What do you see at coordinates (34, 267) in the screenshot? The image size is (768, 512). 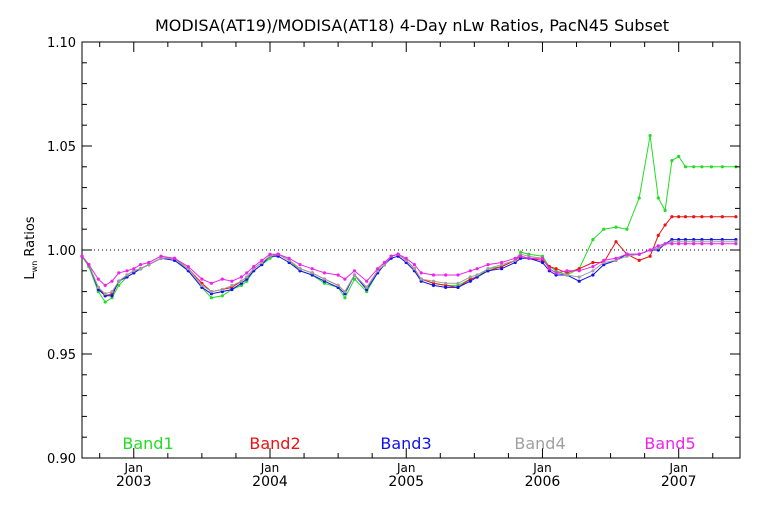 I see `y-axis-label-sub: wn` at bounding box center [34, 267].